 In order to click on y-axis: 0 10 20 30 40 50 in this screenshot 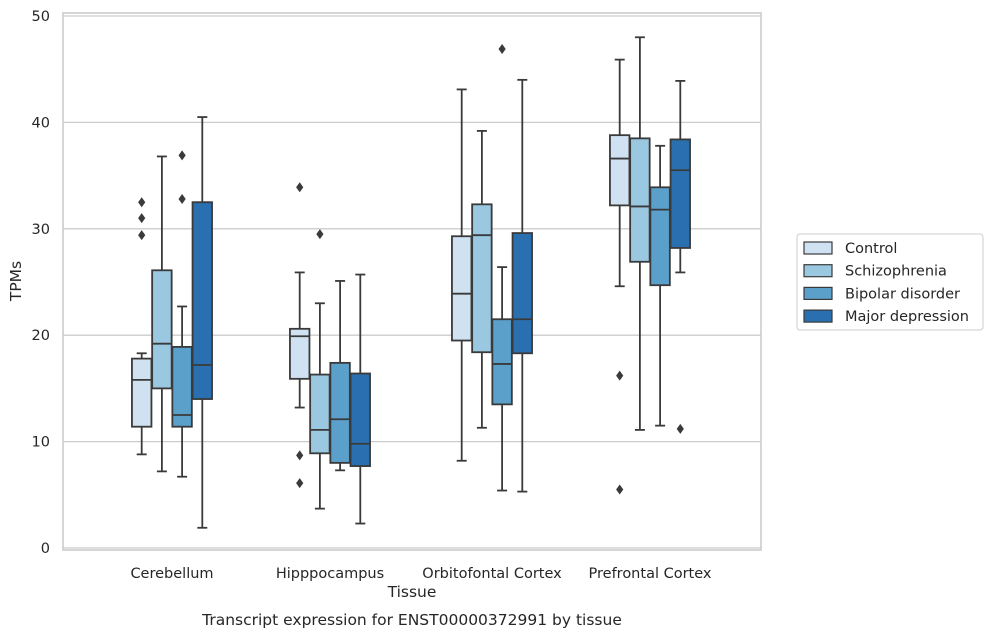, I will do `click(41, 283)`.